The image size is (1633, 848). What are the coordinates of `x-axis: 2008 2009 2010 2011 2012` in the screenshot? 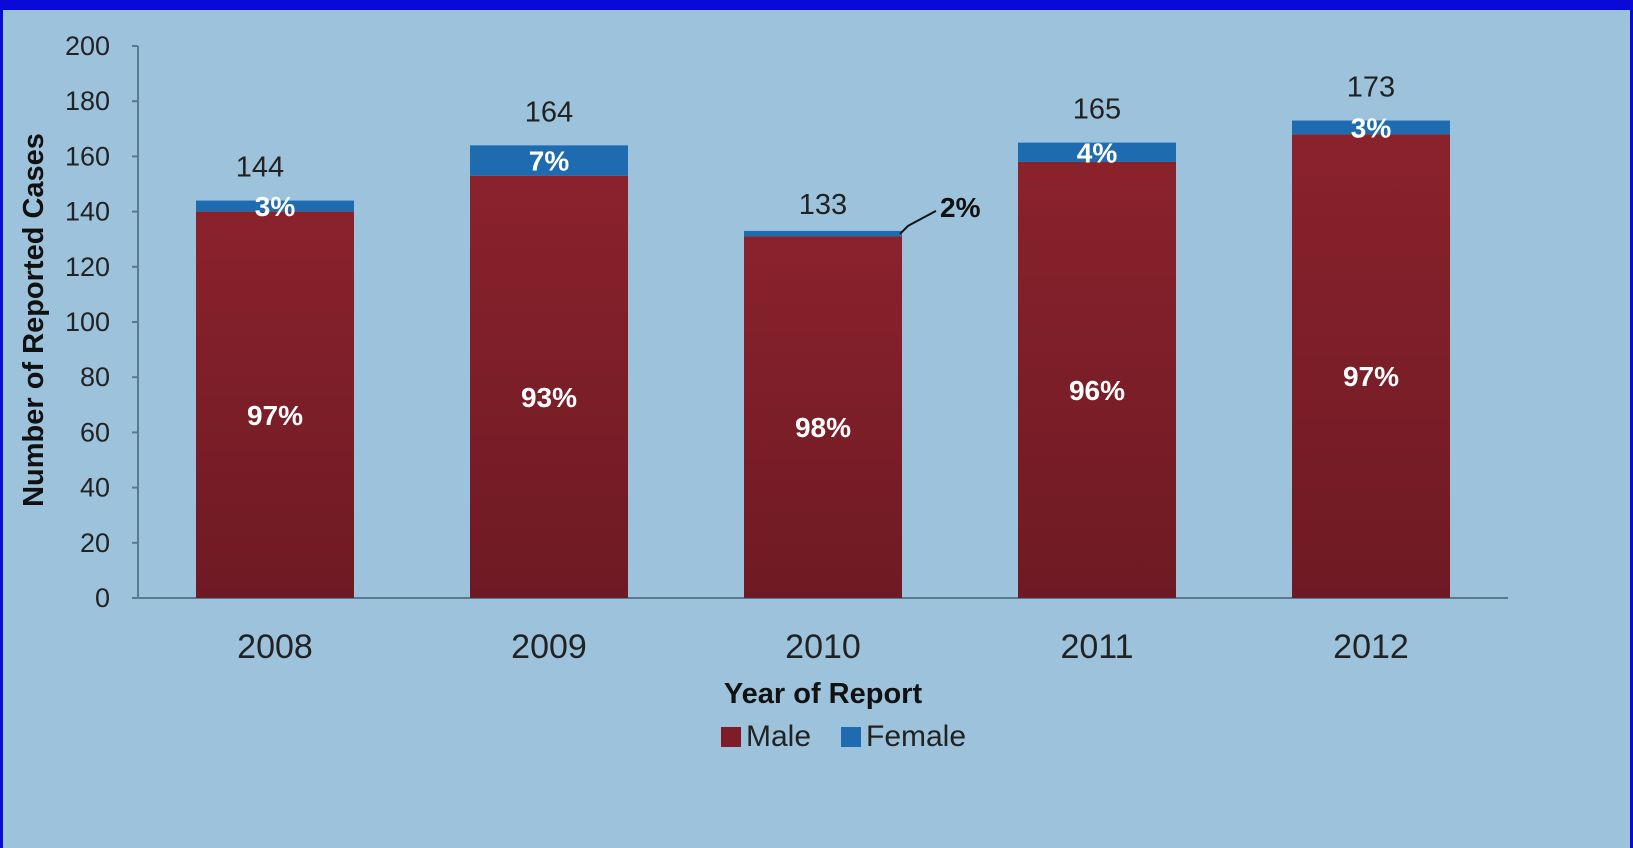 It's located at (823, 631).